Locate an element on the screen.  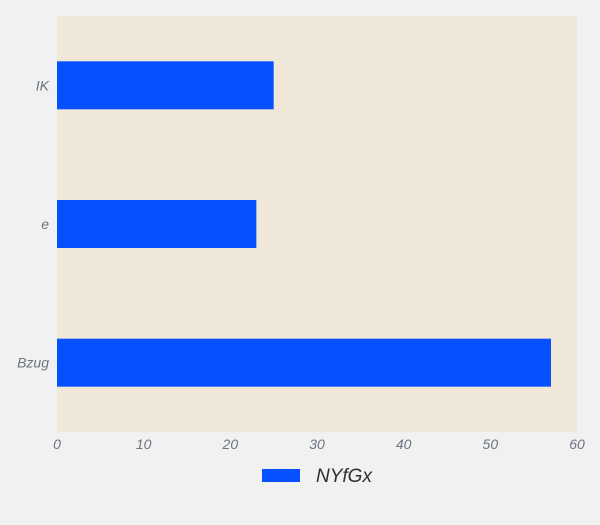
legend: NYfGx is located at coordinates (317, 476).